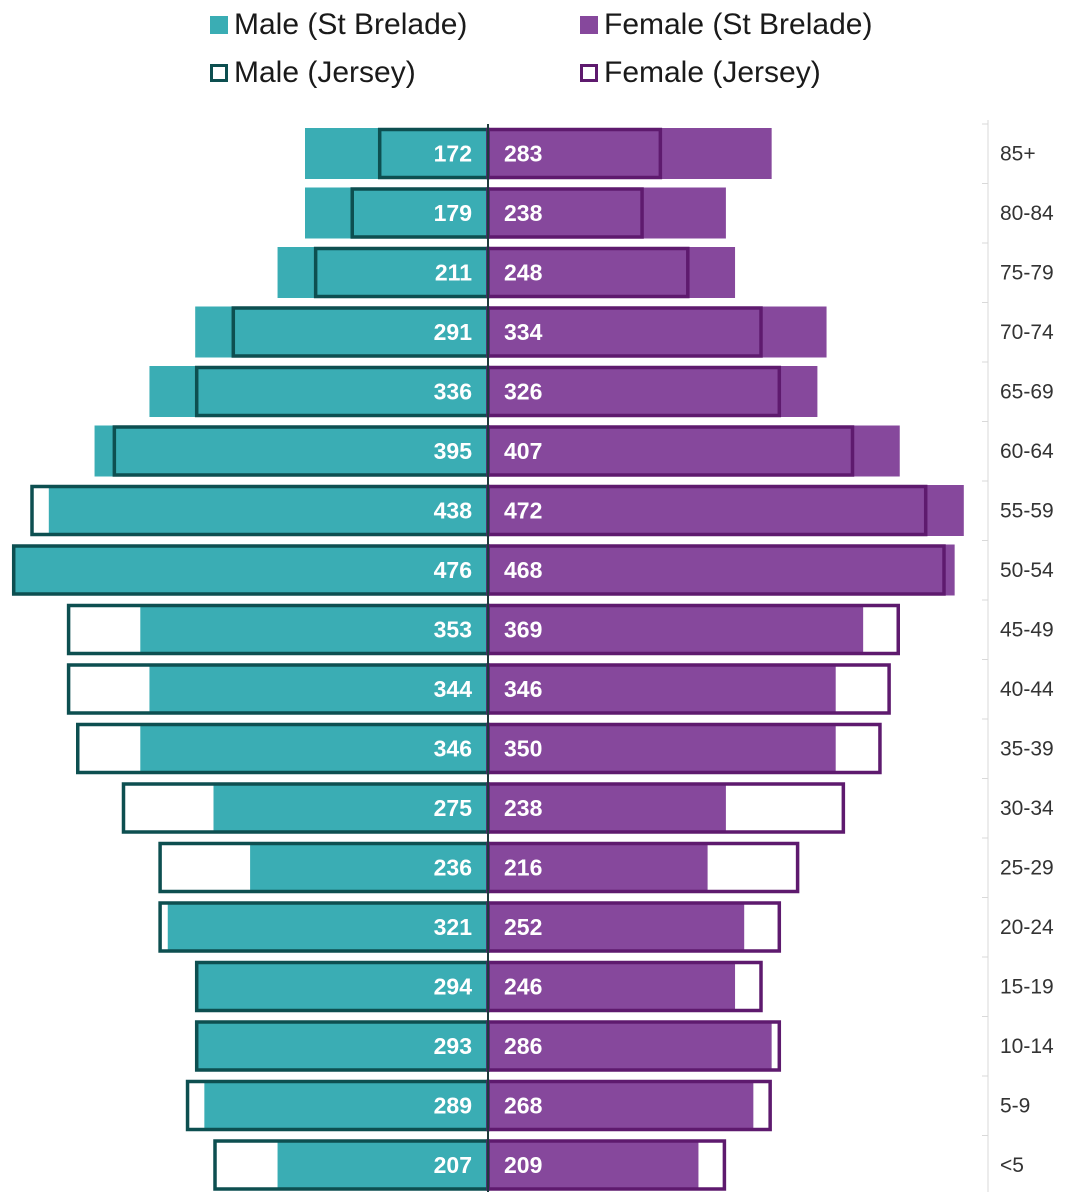 This screenshot has height=1192, width=1065. What do you see at coordinates (1027, 868) in the screenshot?
I see `category-tick-label: 25-29` at bounding box center [1027, 868].